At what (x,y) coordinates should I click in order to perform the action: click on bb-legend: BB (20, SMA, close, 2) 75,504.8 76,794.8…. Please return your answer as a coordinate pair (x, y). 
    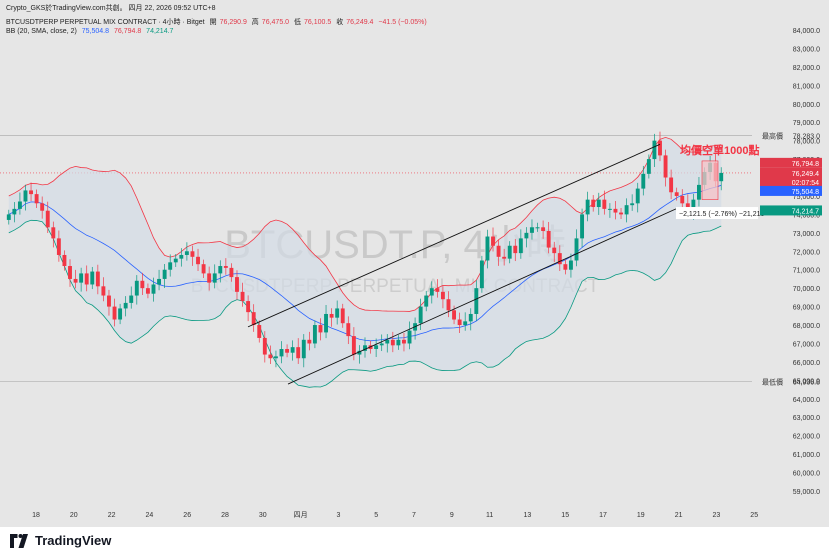
    Looking at the image, I should click on (218, 31).